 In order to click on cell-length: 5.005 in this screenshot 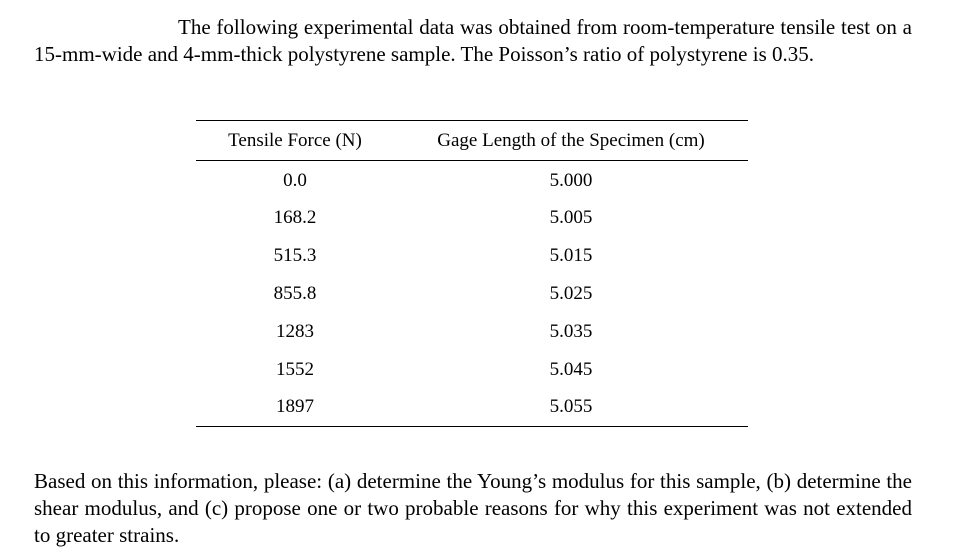, I will do `click(571, 217)`.